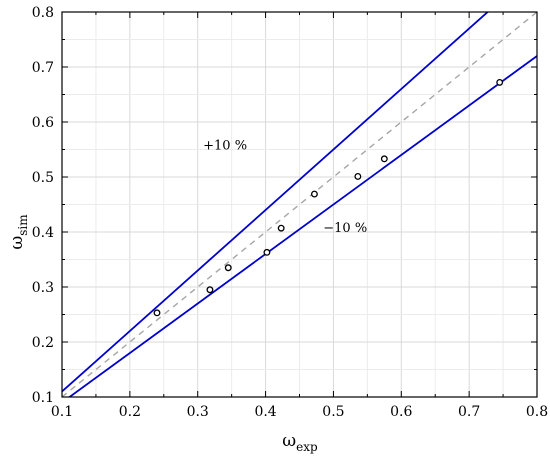  I want to click on x-tick-label: 0.1, so click(62, 412).